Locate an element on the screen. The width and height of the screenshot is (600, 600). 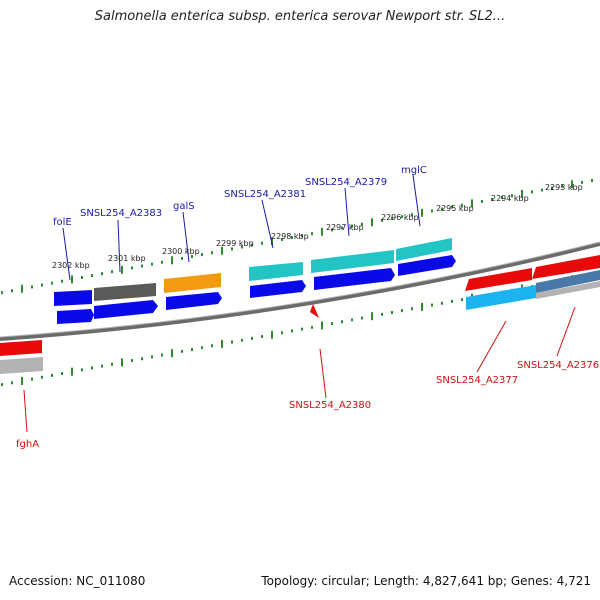
gene-label-snsl254-a2377: SNSL254_A2377 is located at coordinates (477, 380).